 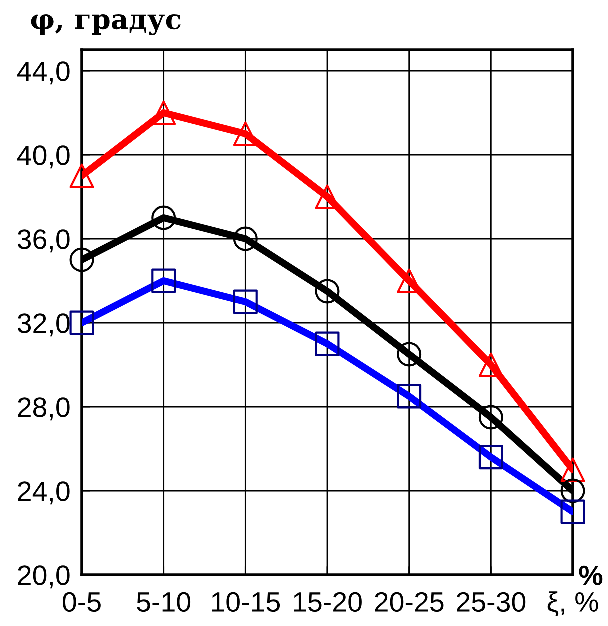 What do you see at coordinates (573, 604) in the screenshot?
I see `x-tick-label: ξ, %` at bounding box center [573, 604].